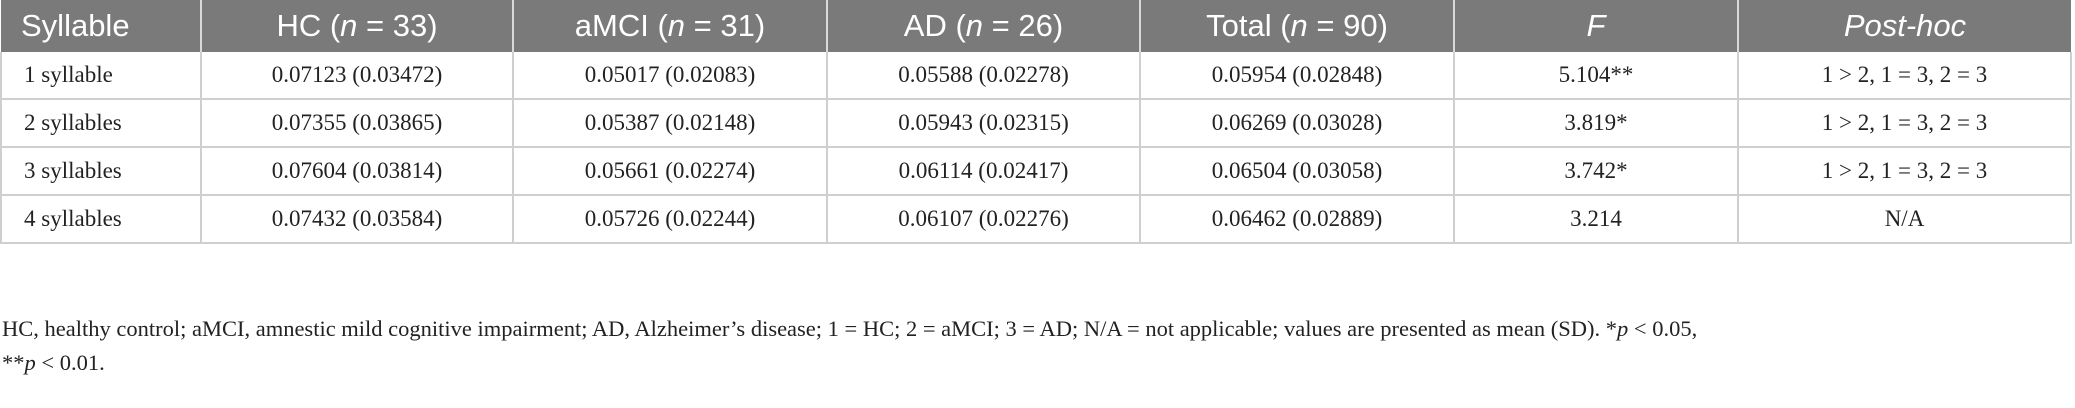  Describe the element at coordinates (1905, 219) in the screenshot. I see `cell-post-hoc: N/A` at that location.